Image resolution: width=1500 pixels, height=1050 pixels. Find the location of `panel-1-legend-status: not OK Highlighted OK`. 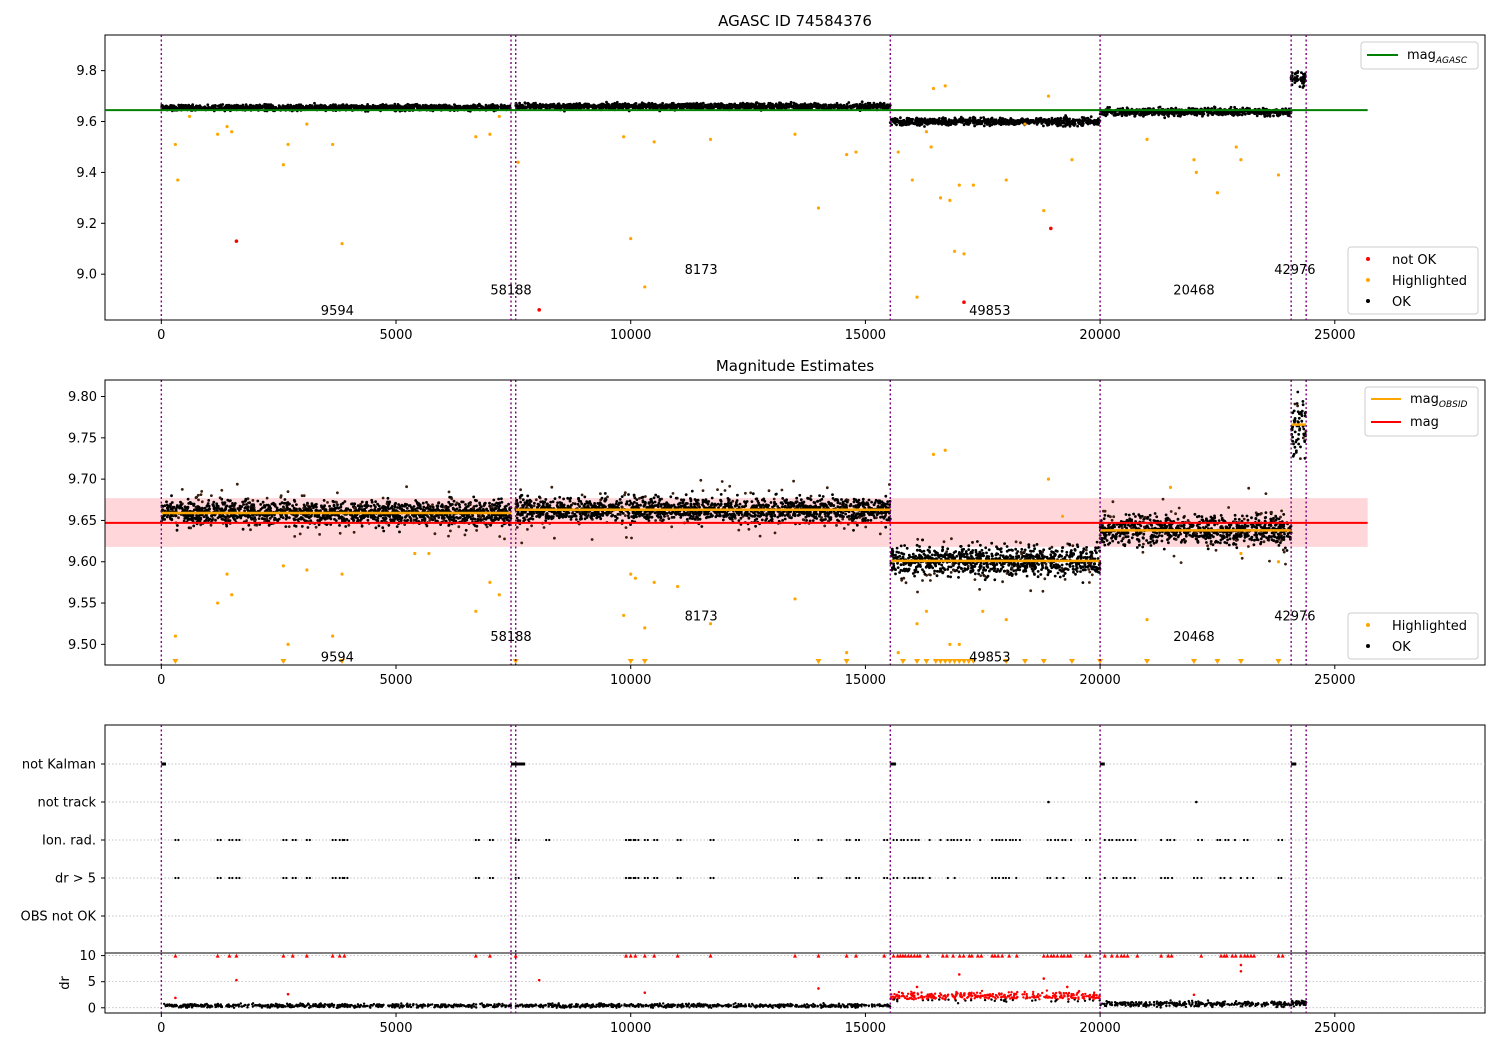

panel-1-legend-status: not OK Highlighted OK is located at coordinates (1413, 280).